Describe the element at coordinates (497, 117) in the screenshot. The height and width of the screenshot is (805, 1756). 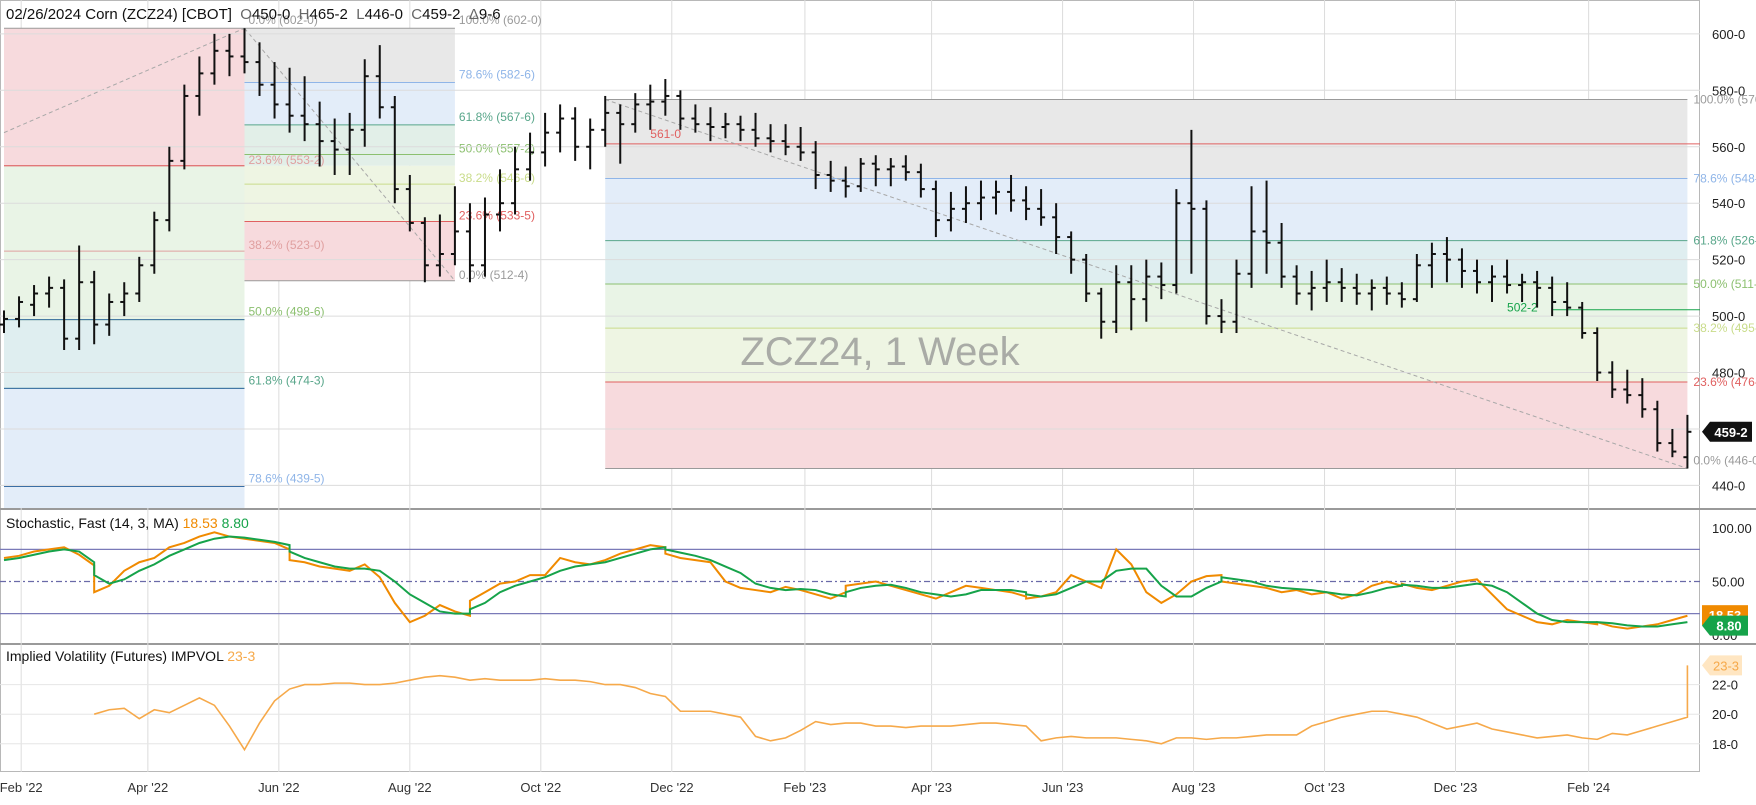
I see `fib-label: 61.8% (567-6)` at that location.